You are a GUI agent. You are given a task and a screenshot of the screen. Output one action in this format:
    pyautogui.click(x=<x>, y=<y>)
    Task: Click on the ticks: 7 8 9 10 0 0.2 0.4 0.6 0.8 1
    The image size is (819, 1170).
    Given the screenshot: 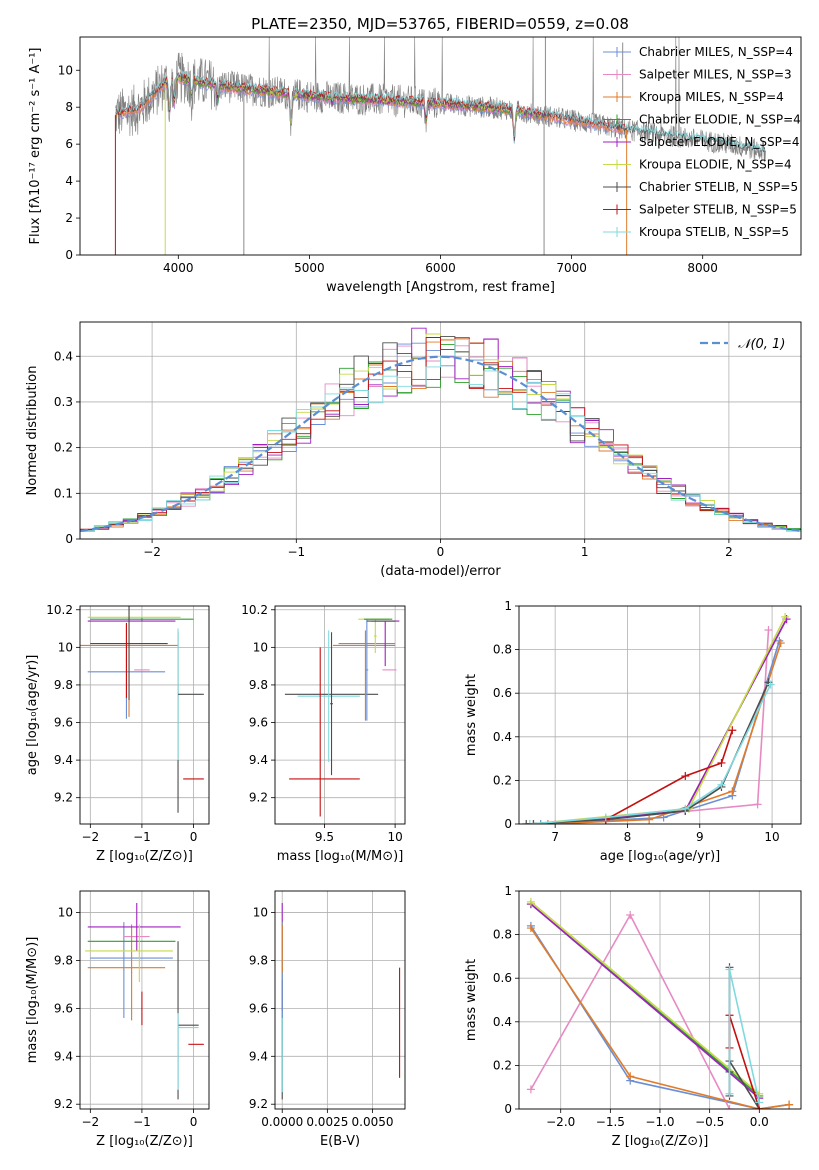 What is the action you would take?
    pyautogui.click(x=636, y=721)
    